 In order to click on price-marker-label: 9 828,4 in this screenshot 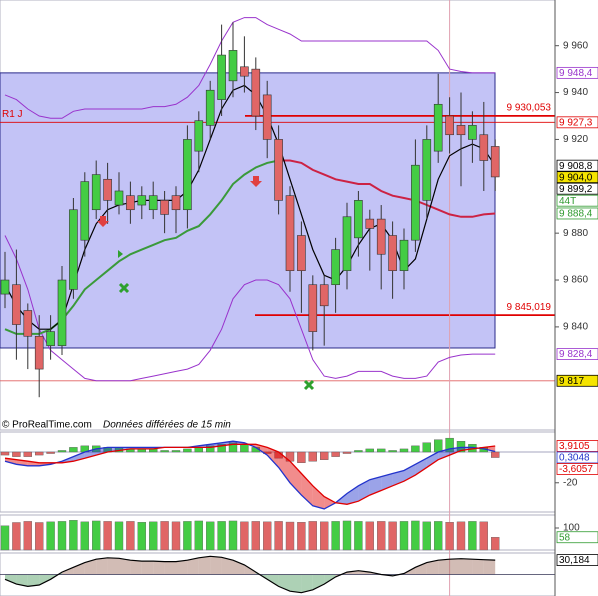, I will do `click(576, 354)`.